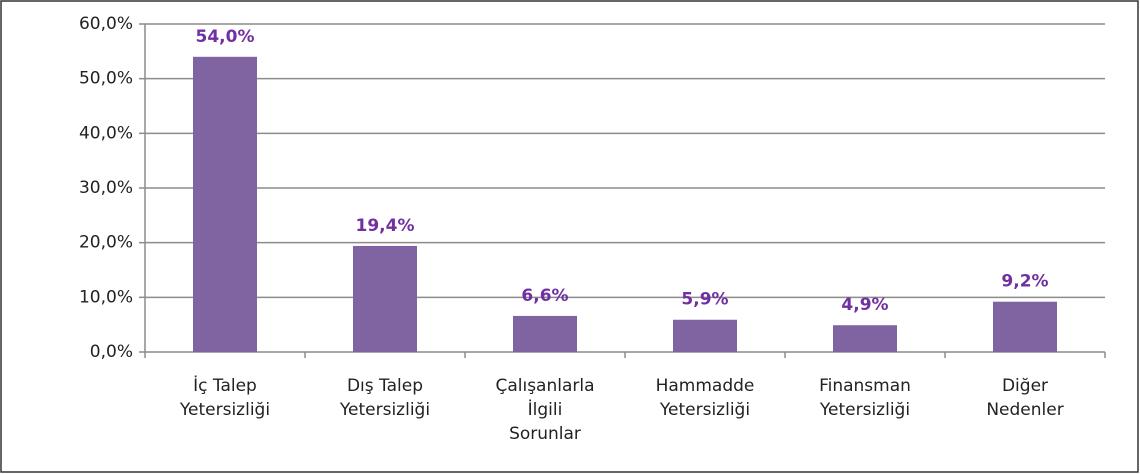  I want to click on value-label: 9,2%, so click(1024, 282).